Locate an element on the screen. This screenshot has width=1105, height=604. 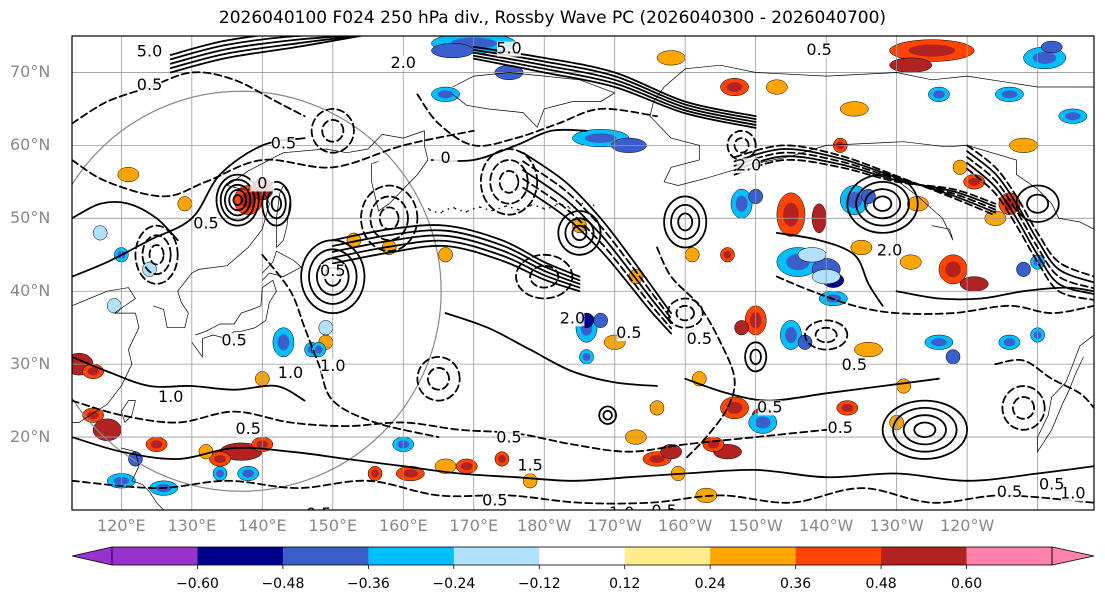
contour-label: 5.0 is located at coordinates (149, 51).